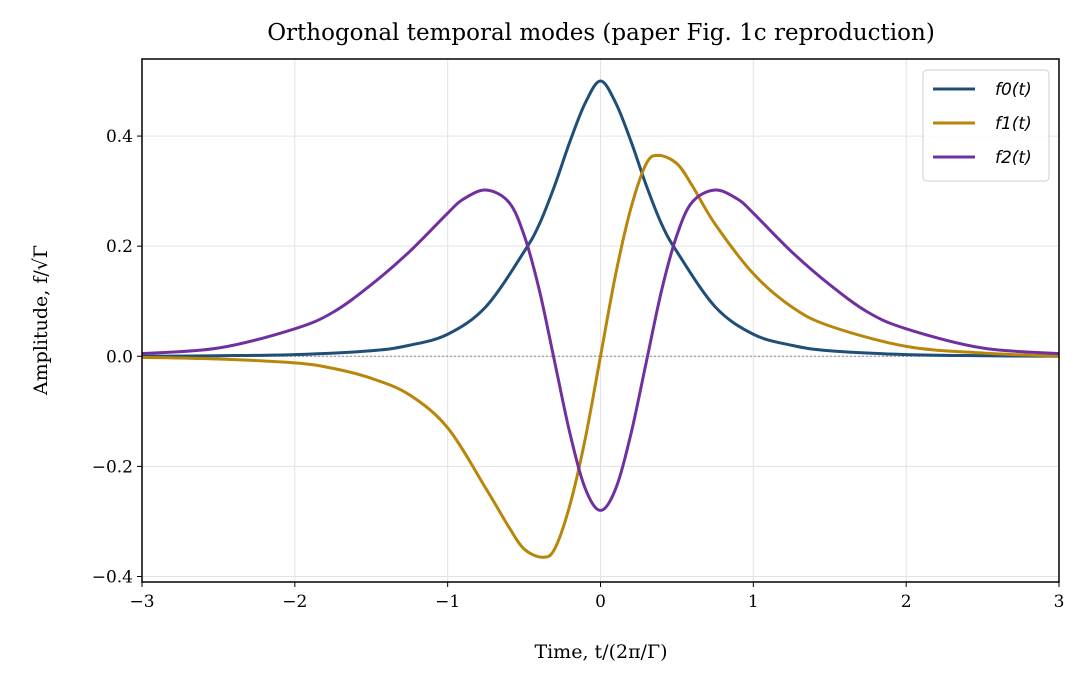 This screenshot has width=1086, height=683. Describe the element at coordinates (600, 602) in the screenshot. I see `x-tick-label: 0` at that location.